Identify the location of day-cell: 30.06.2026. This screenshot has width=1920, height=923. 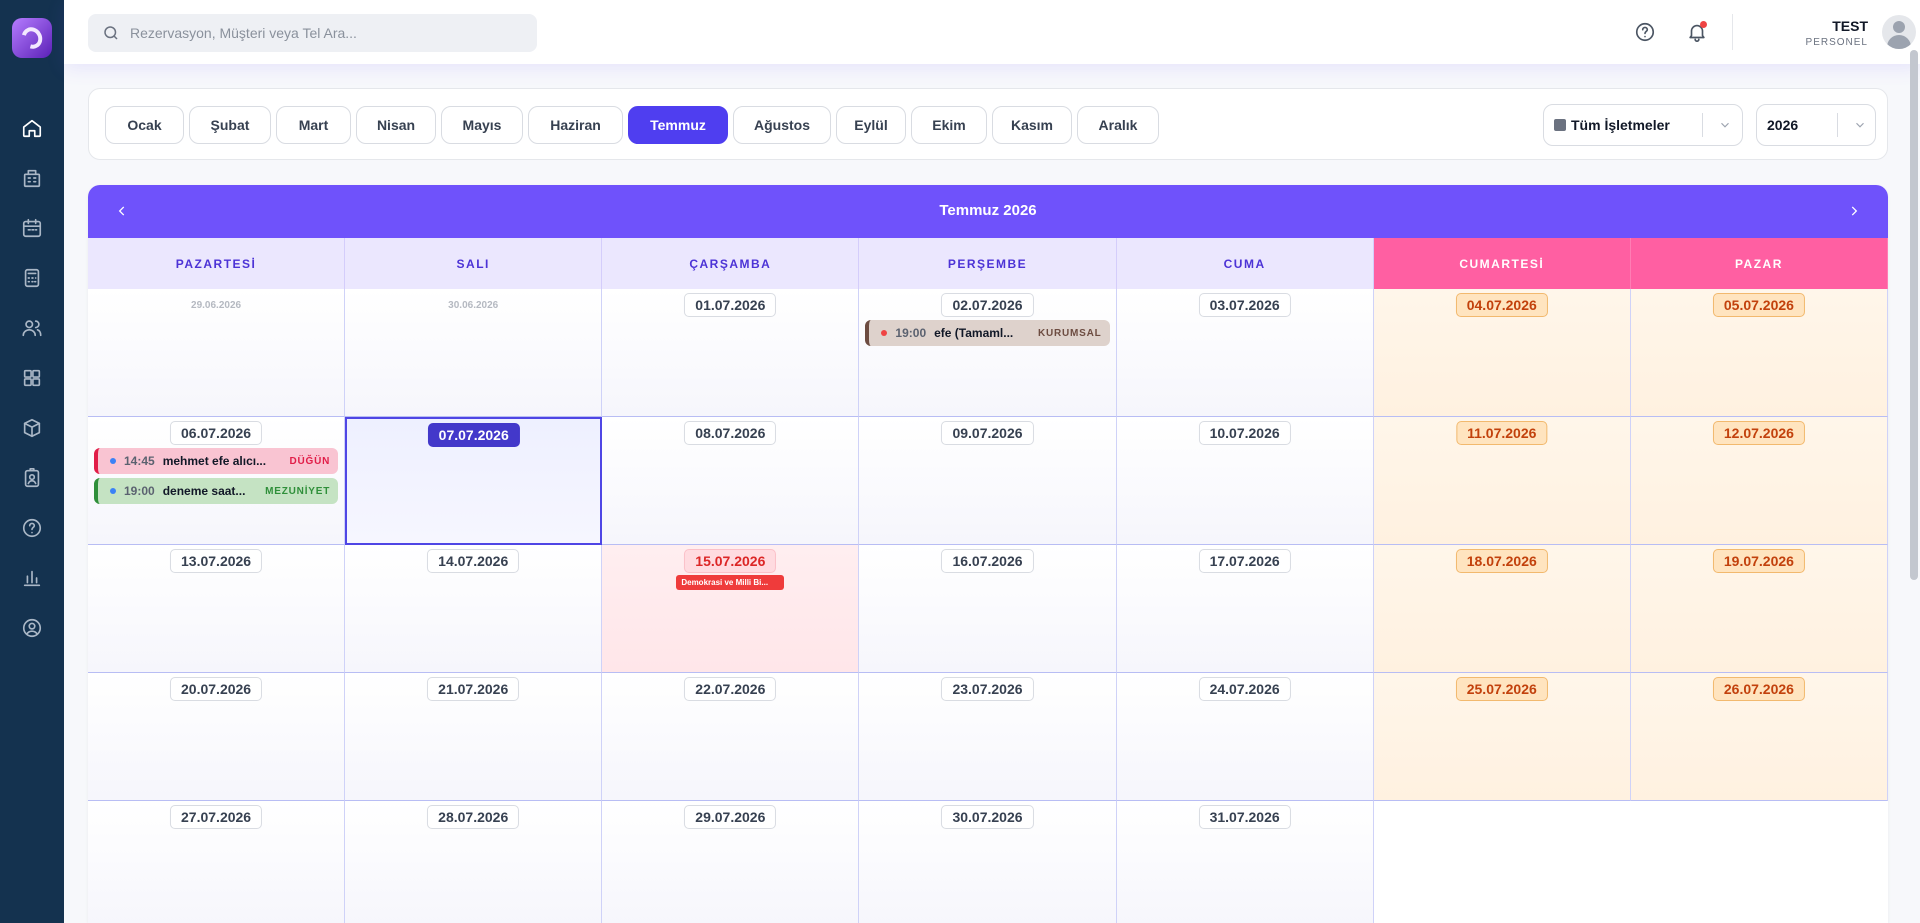
(474, 353).